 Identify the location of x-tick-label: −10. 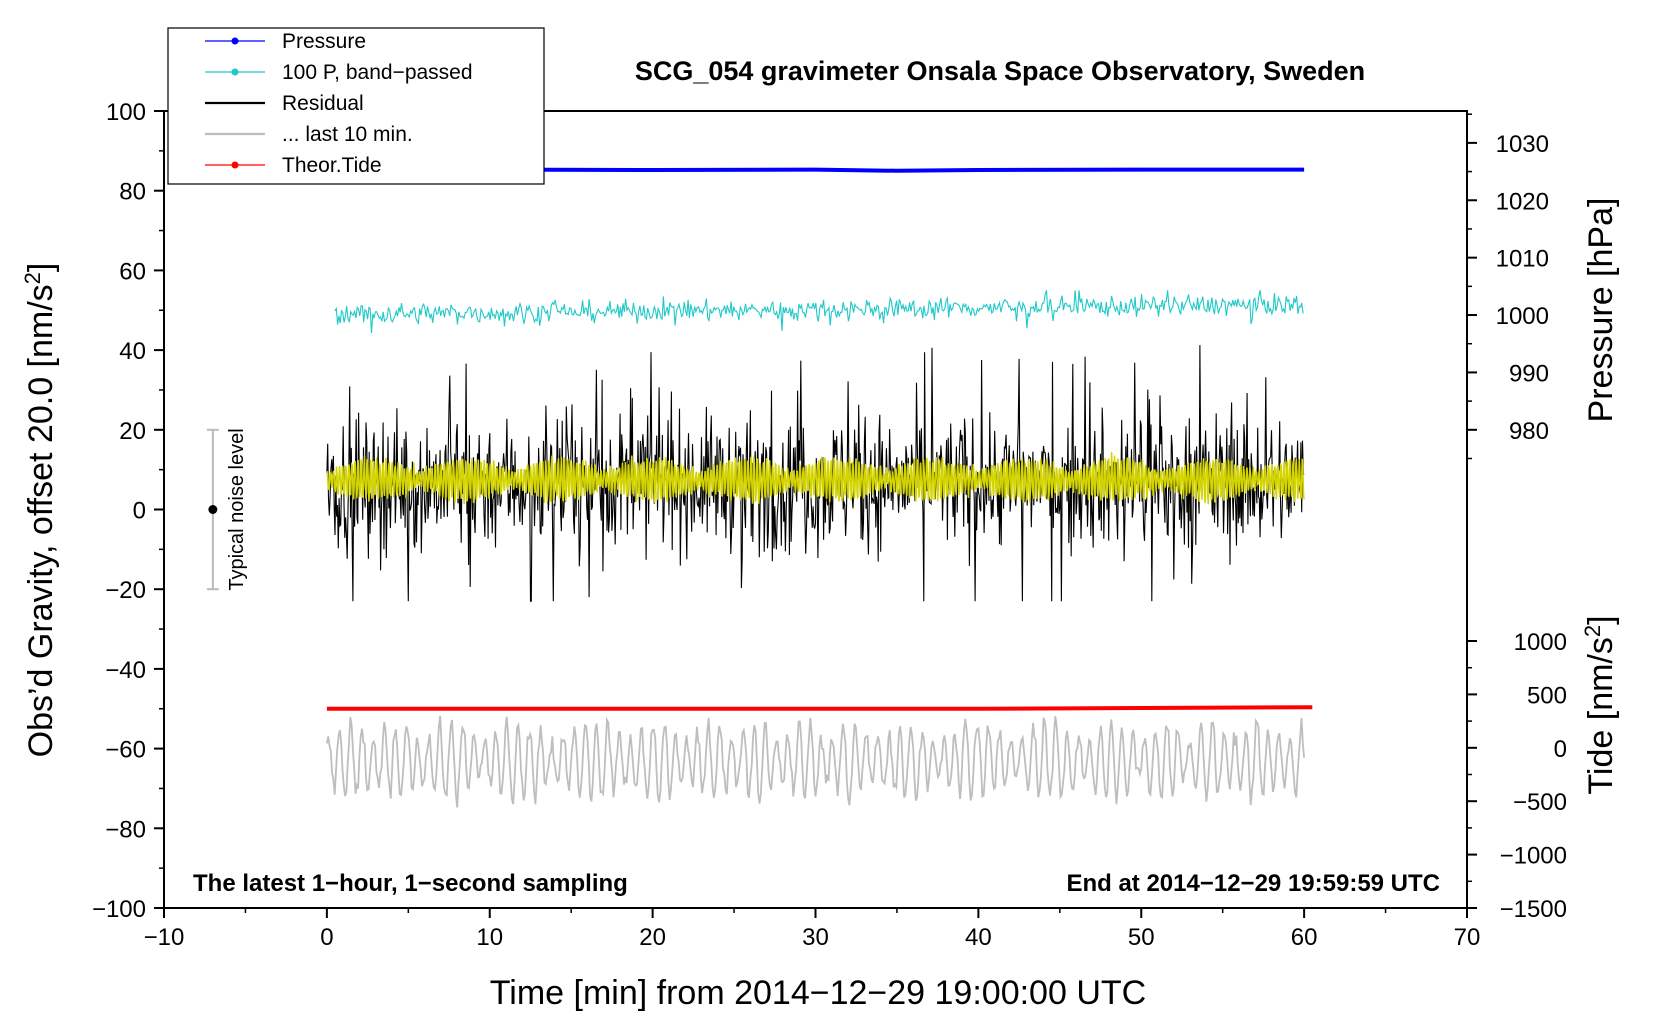
(164, 937).